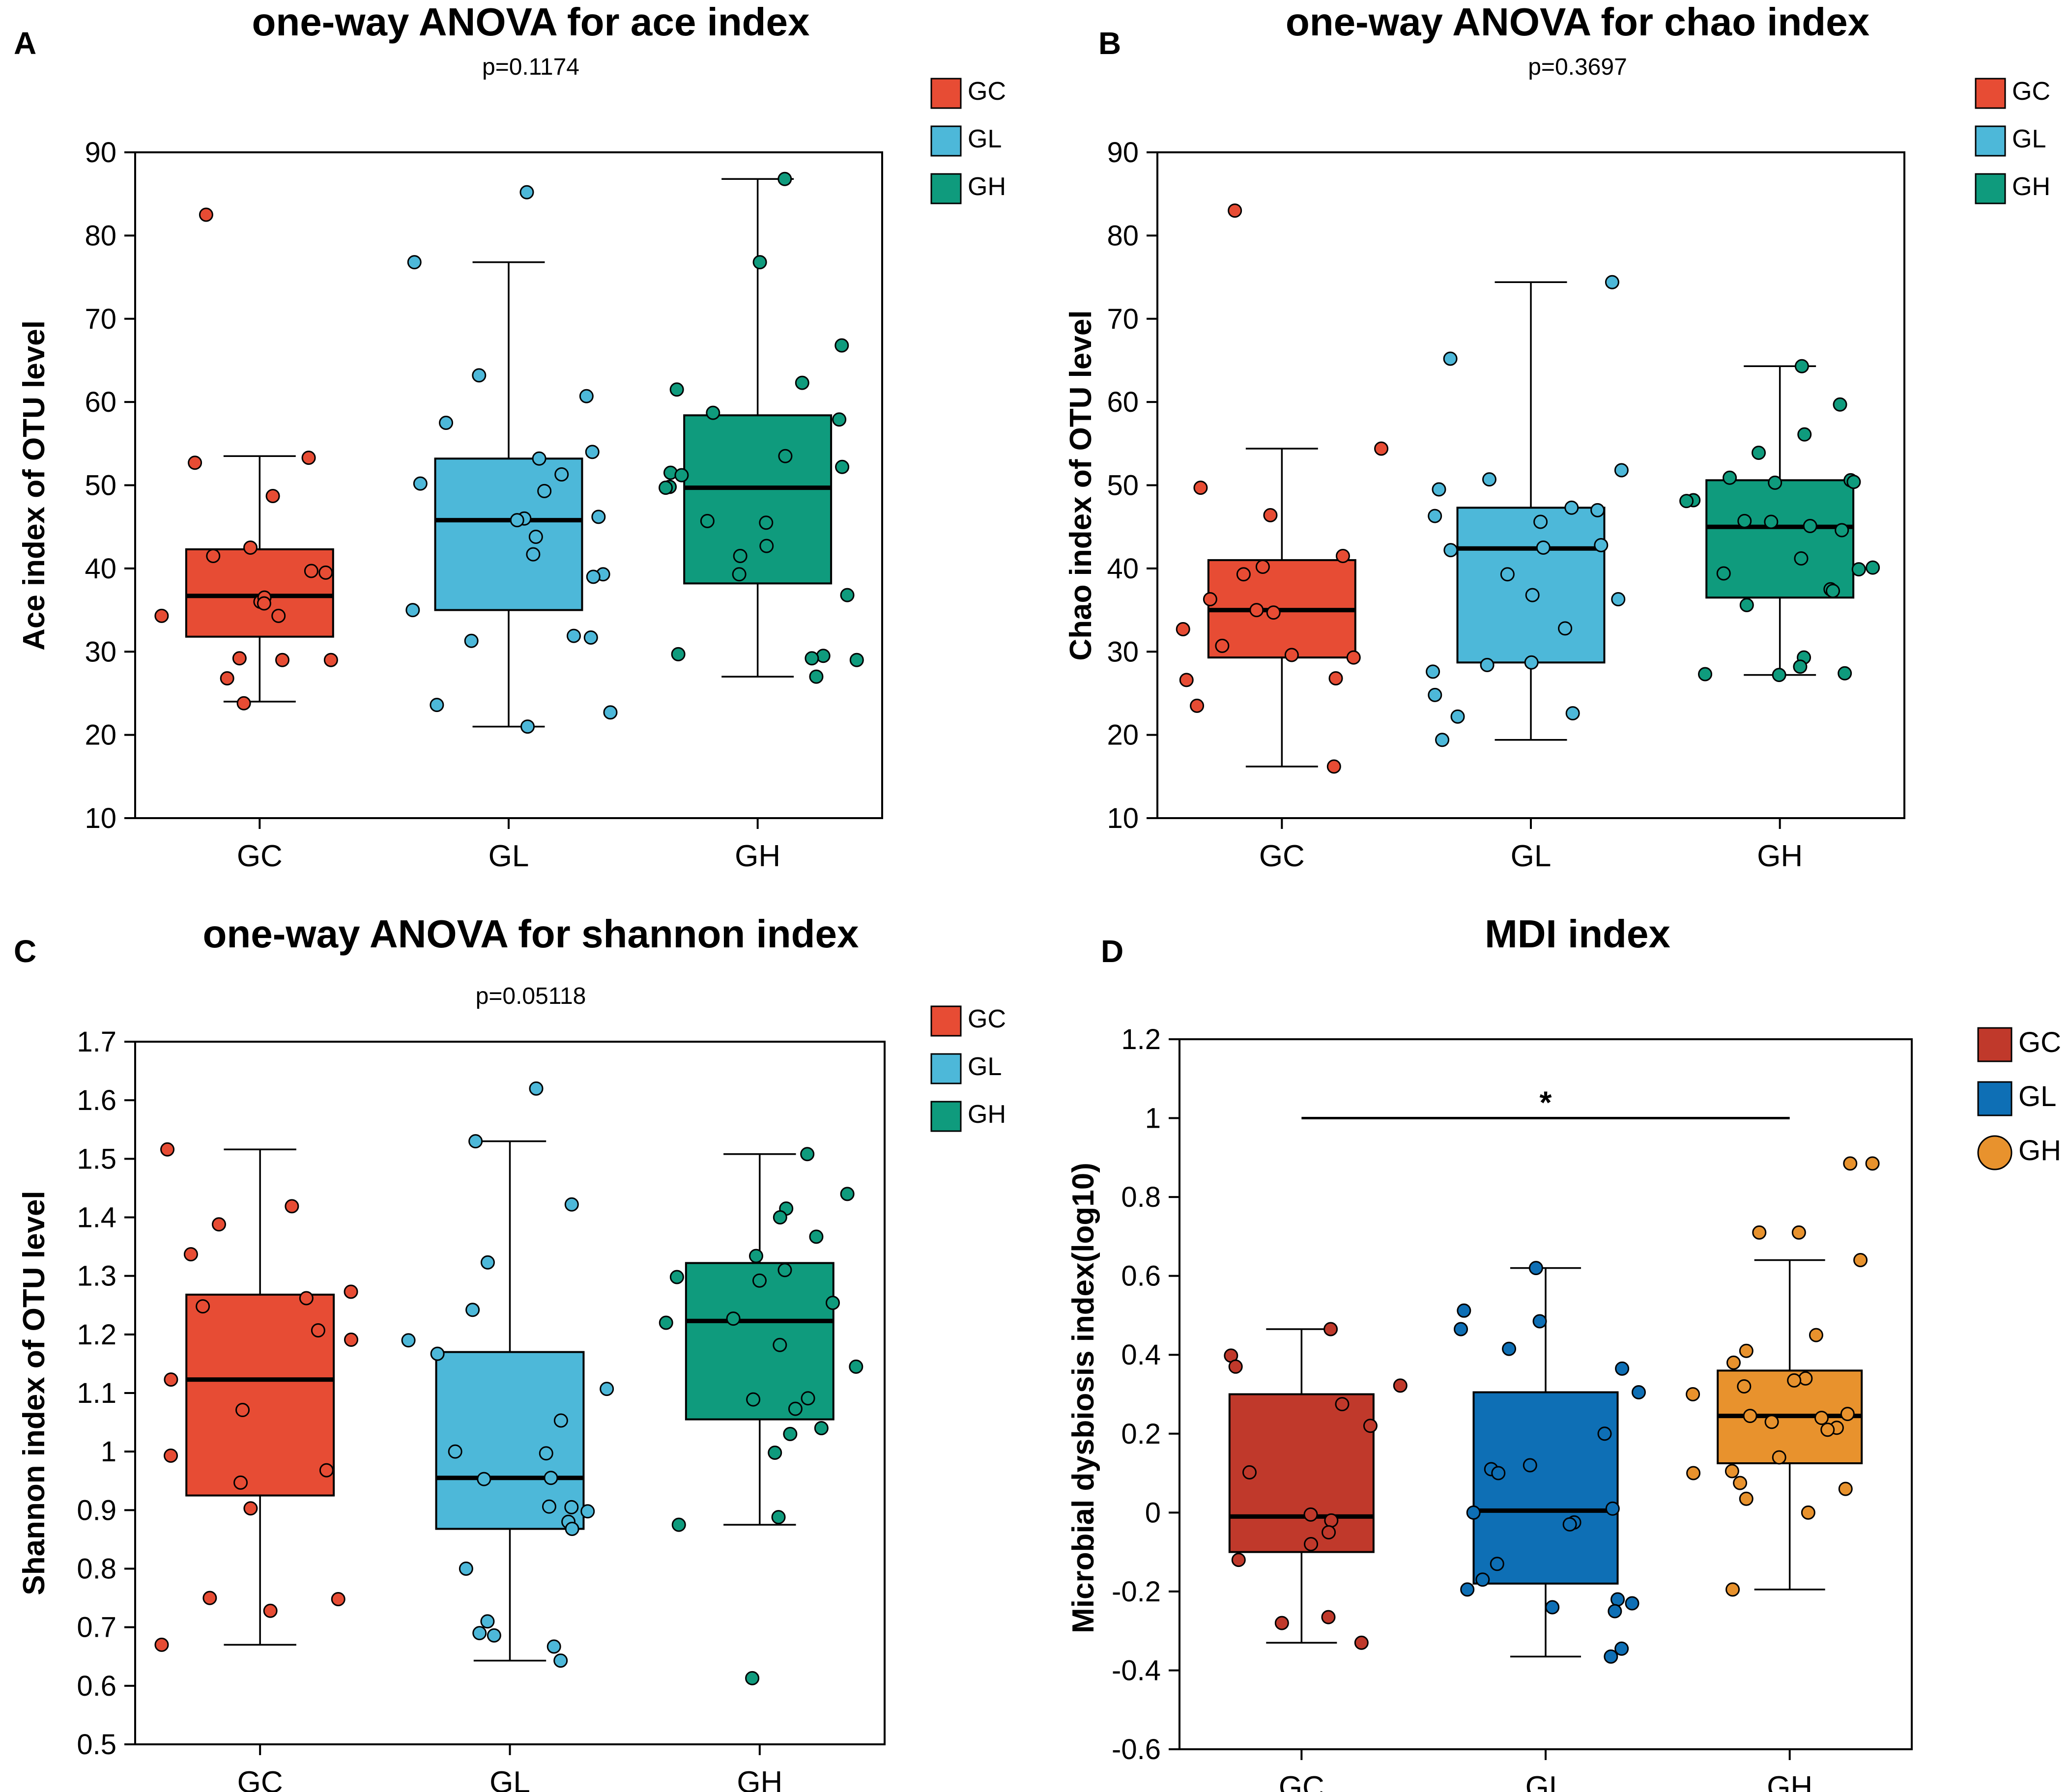  I want to click on y-tick-label: 10, so click(100, 818).